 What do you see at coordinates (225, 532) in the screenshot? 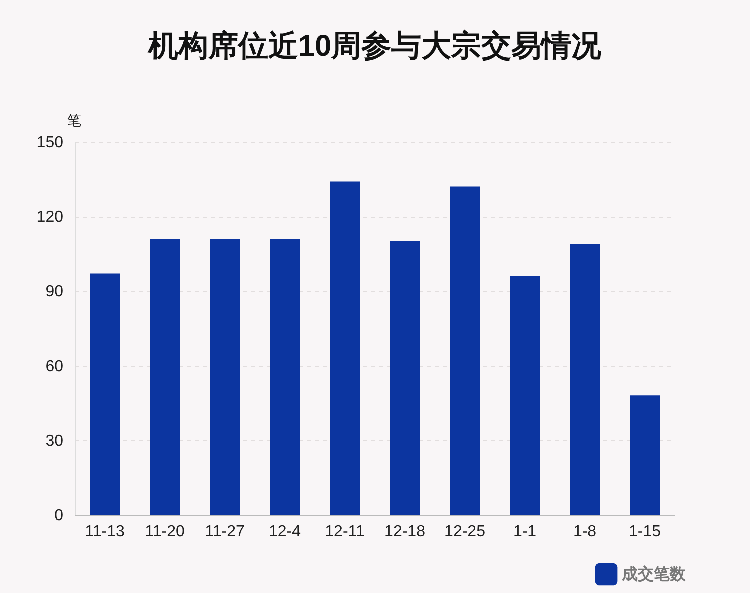
I see `x-tick-label: 11-27` at bounding box center [225, 532].